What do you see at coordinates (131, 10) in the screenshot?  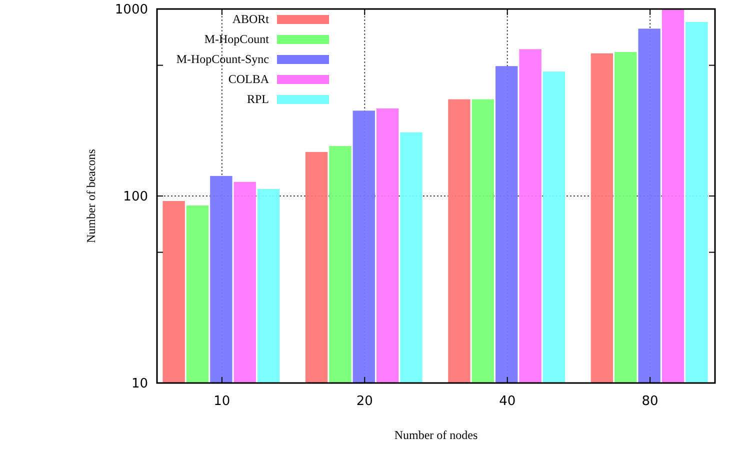 I see `y-tick-label: 1000` at bounding box center [131, 10].